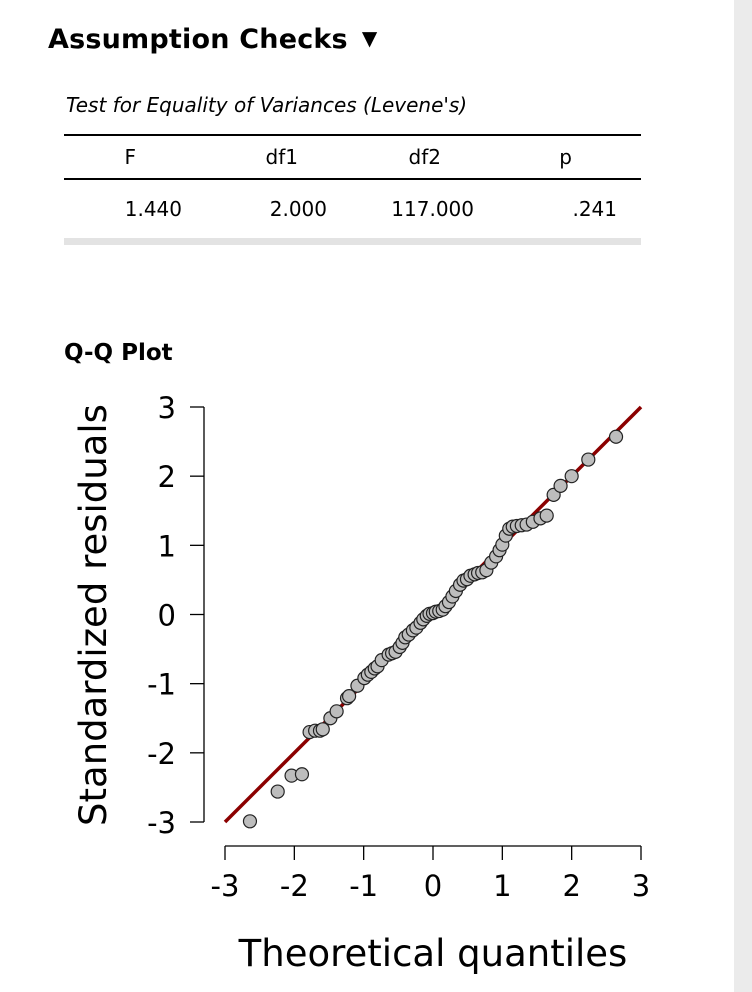 The height and width of the screenshot is (992, 752). What do you see at coordinates (743, 496) in the screenshot?
I see `scrollbar-track` at bounding box center [743, 496].